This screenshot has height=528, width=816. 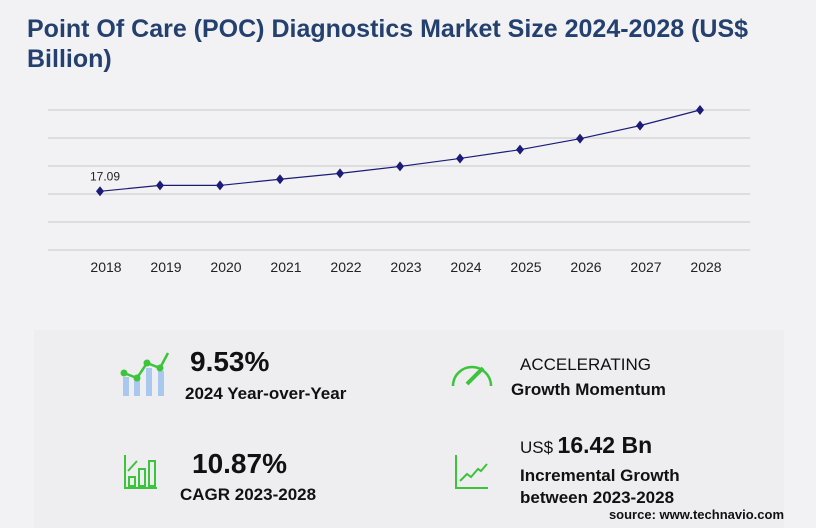 What do you see at coordinates (472, 376) in the screenshot?
I see `speedometer-icon` at bounding box center [472, 376].